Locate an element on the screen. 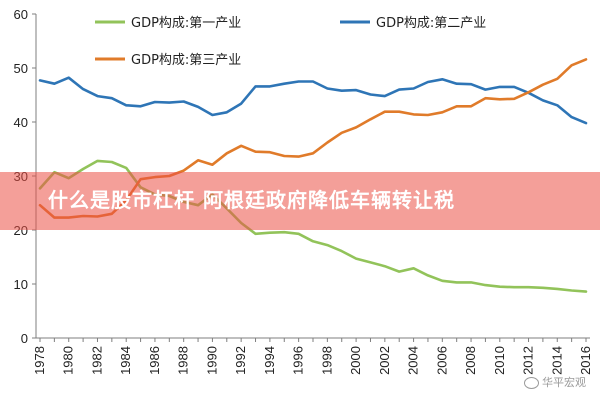 The width and height of the screenshot is (600, 400). x-tick-label: 2008 is located at coordinates (470, 360).